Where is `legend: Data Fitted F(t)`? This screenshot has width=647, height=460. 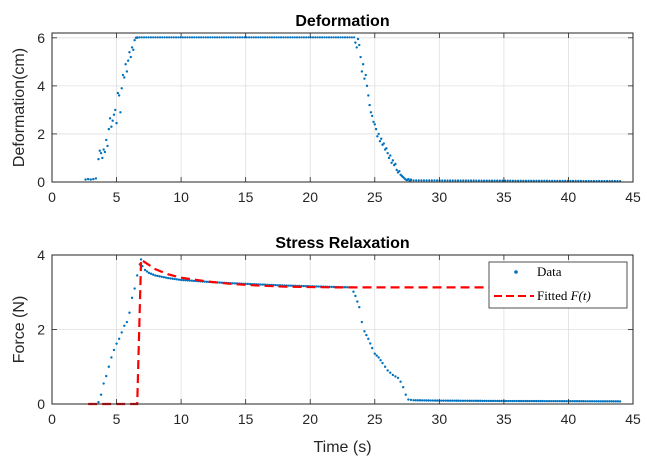 legend: Data Fitted F(t) is located at coordinates (558, 285).